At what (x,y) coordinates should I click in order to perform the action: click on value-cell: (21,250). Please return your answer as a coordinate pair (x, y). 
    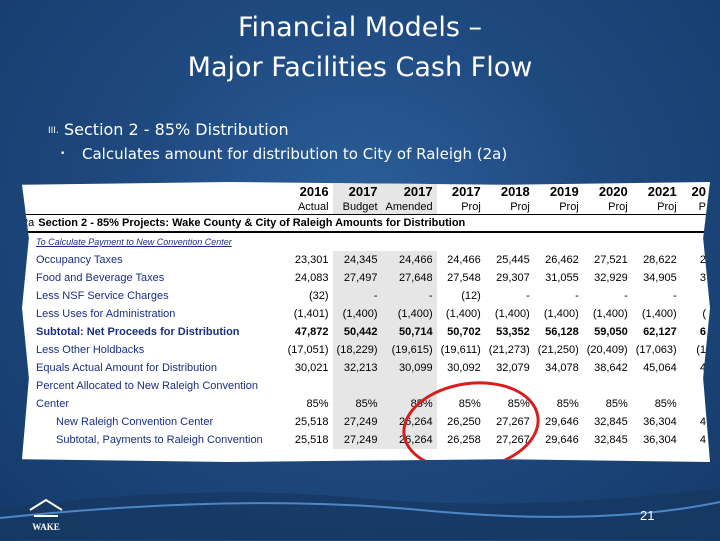
    Looking at the image, I should click on (558, 350).